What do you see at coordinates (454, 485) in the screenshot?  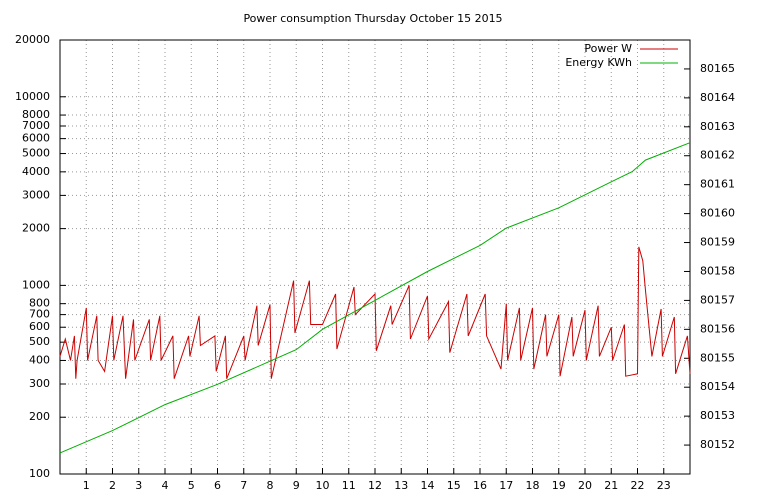 I see `x-tick-label: 15` at bounding box center [454, 485].